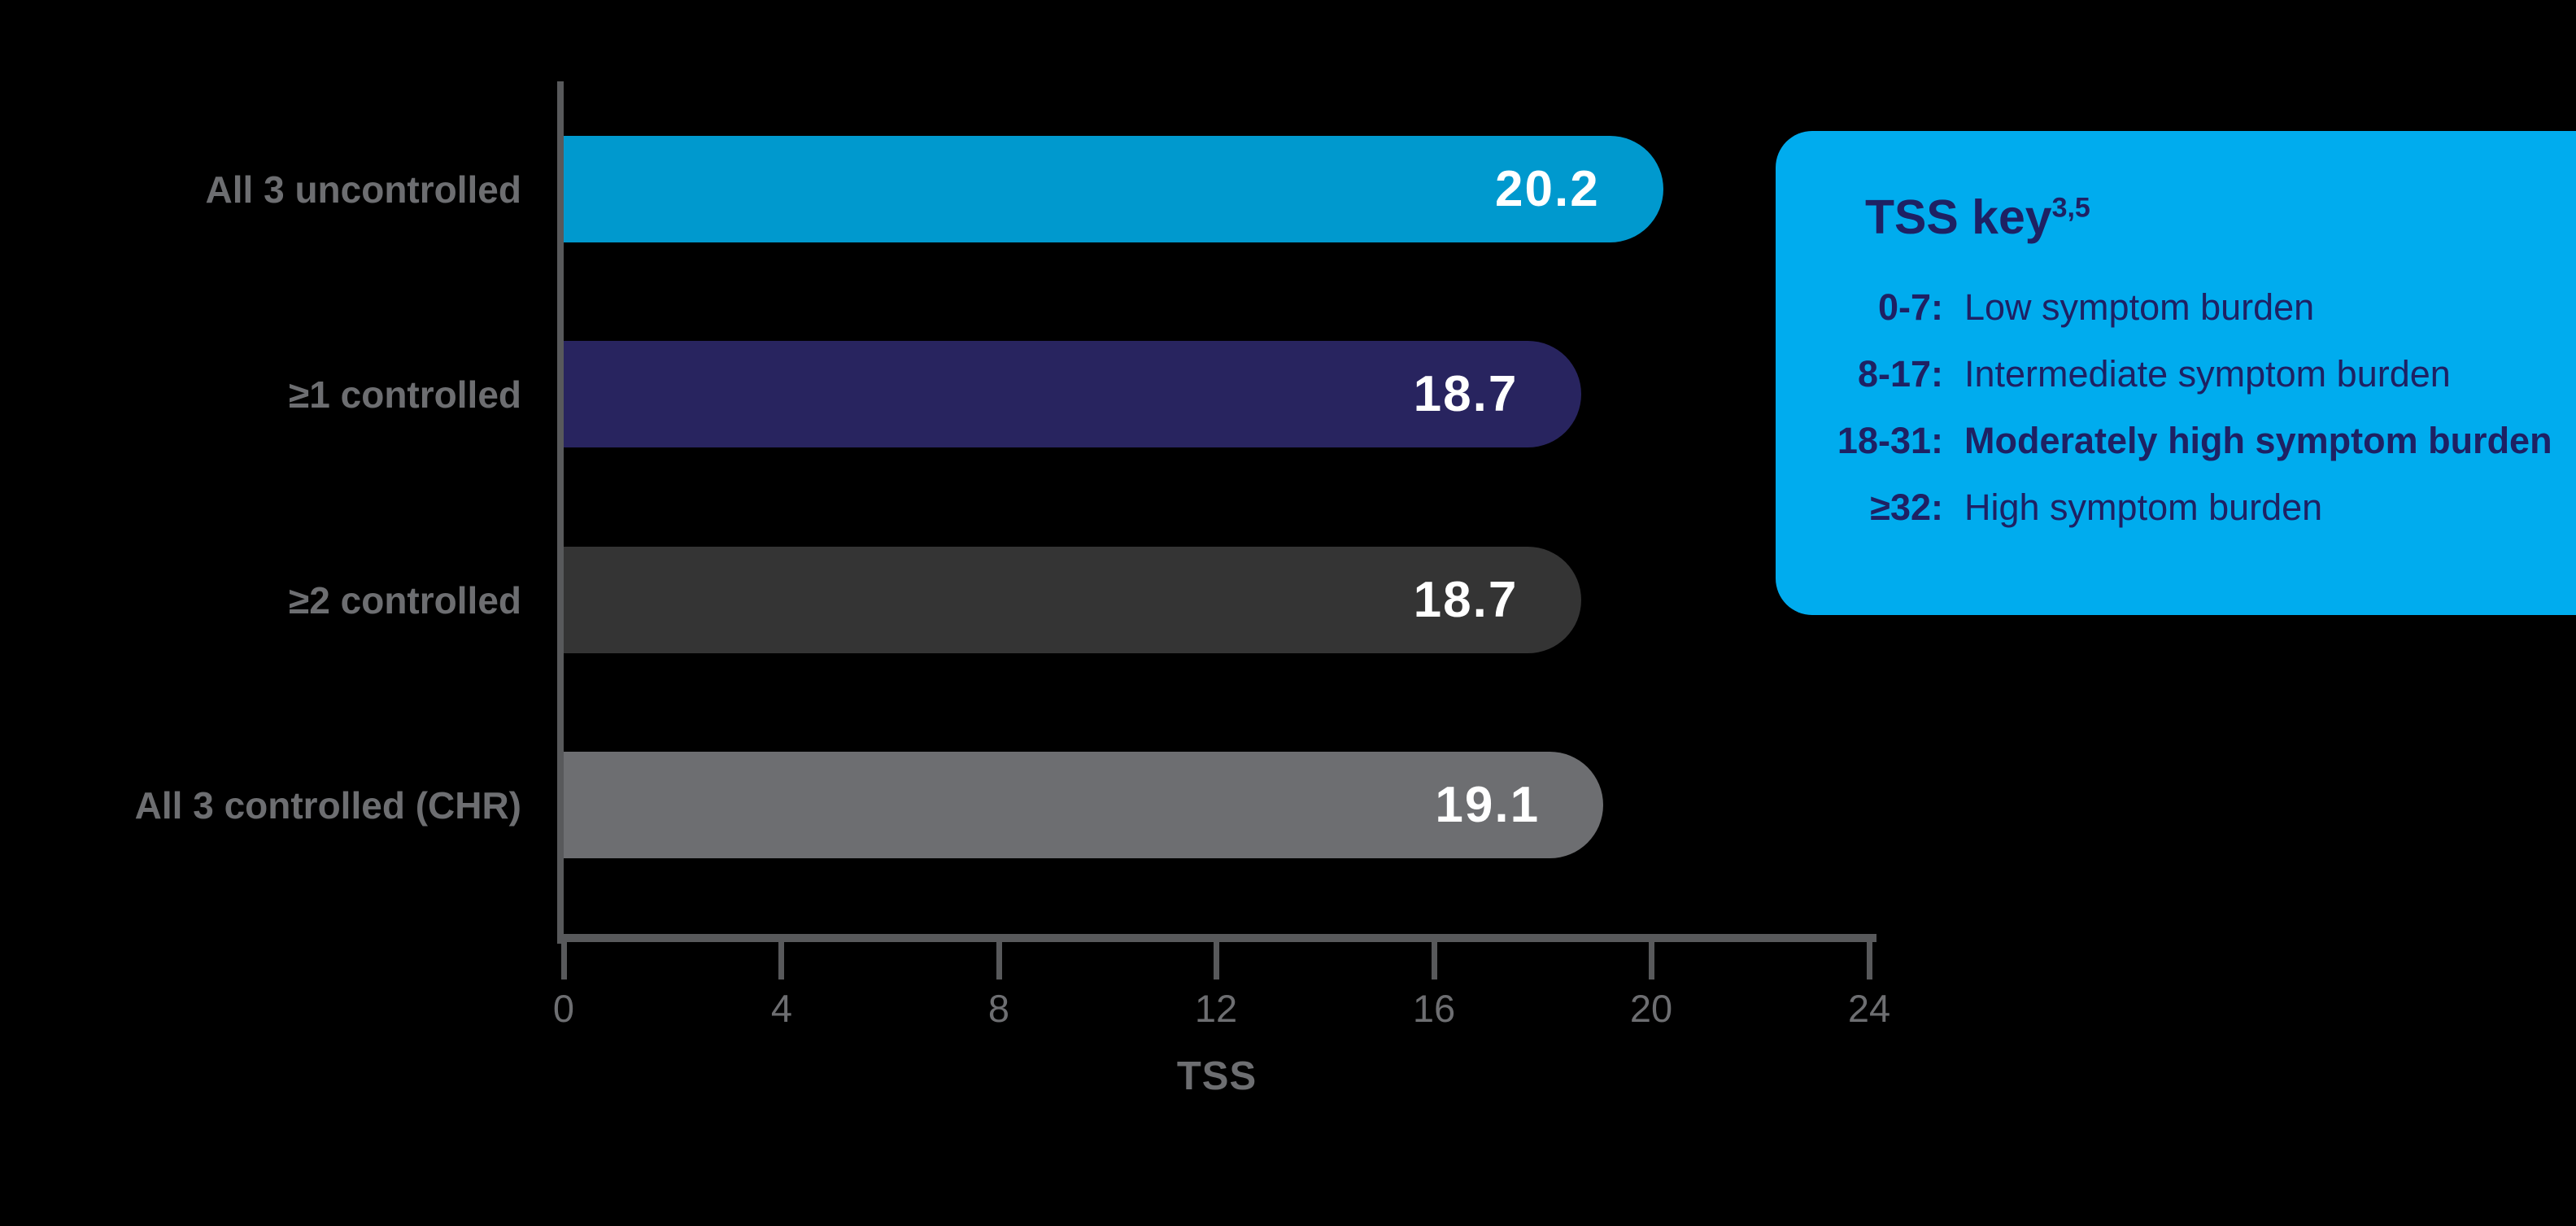 This screenshot has height=1226, width=2576. I want to click on bar-ge1-controlled: 18.7, so click(1073, 394).